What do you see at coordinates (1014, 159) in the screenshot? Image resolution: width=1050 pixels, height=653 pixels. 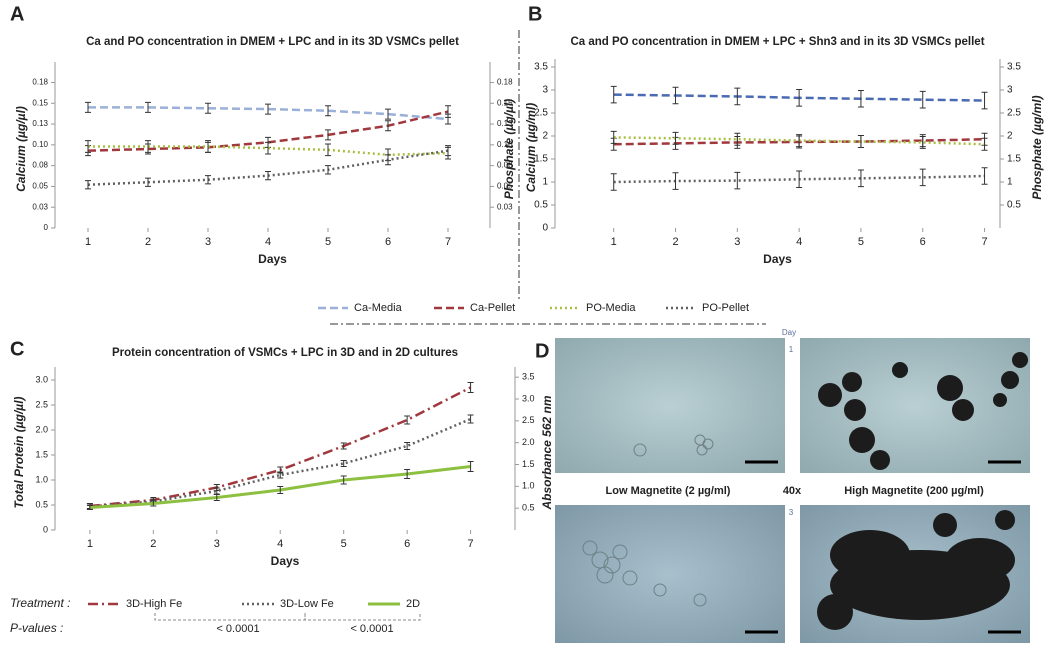 I see `y2-tick-label: 1.5` at bounding box center [1014, 159].